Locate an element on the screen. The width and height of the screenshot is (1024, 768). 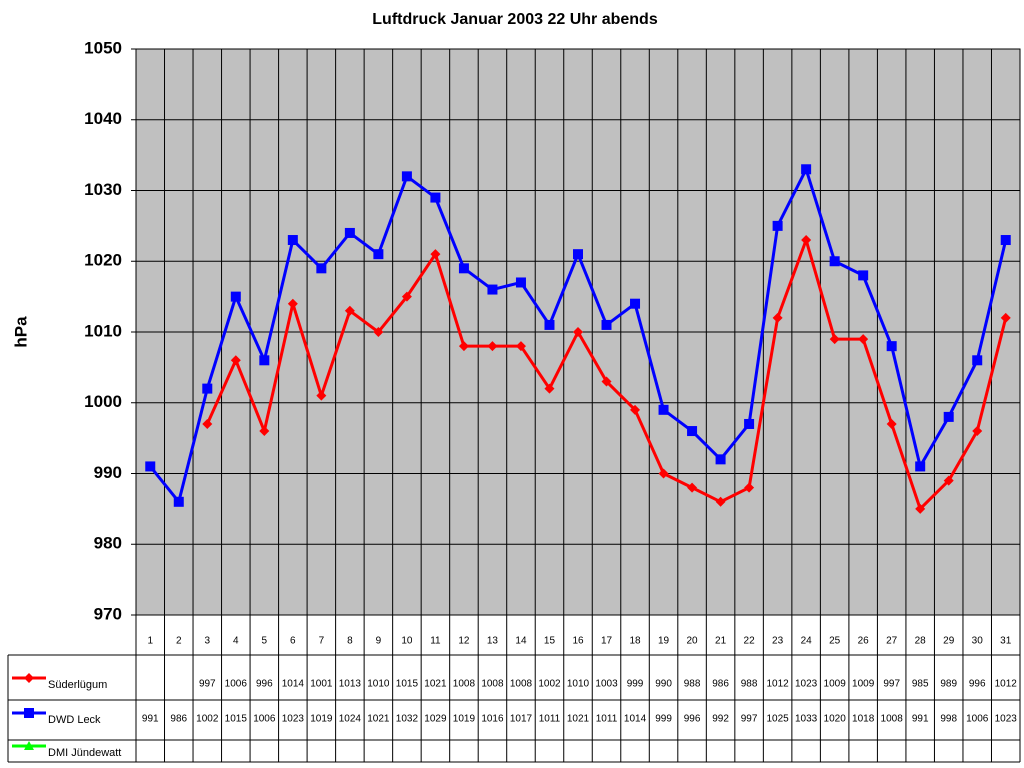
x-tick-label: 17 is located at coordinates (607, 641).